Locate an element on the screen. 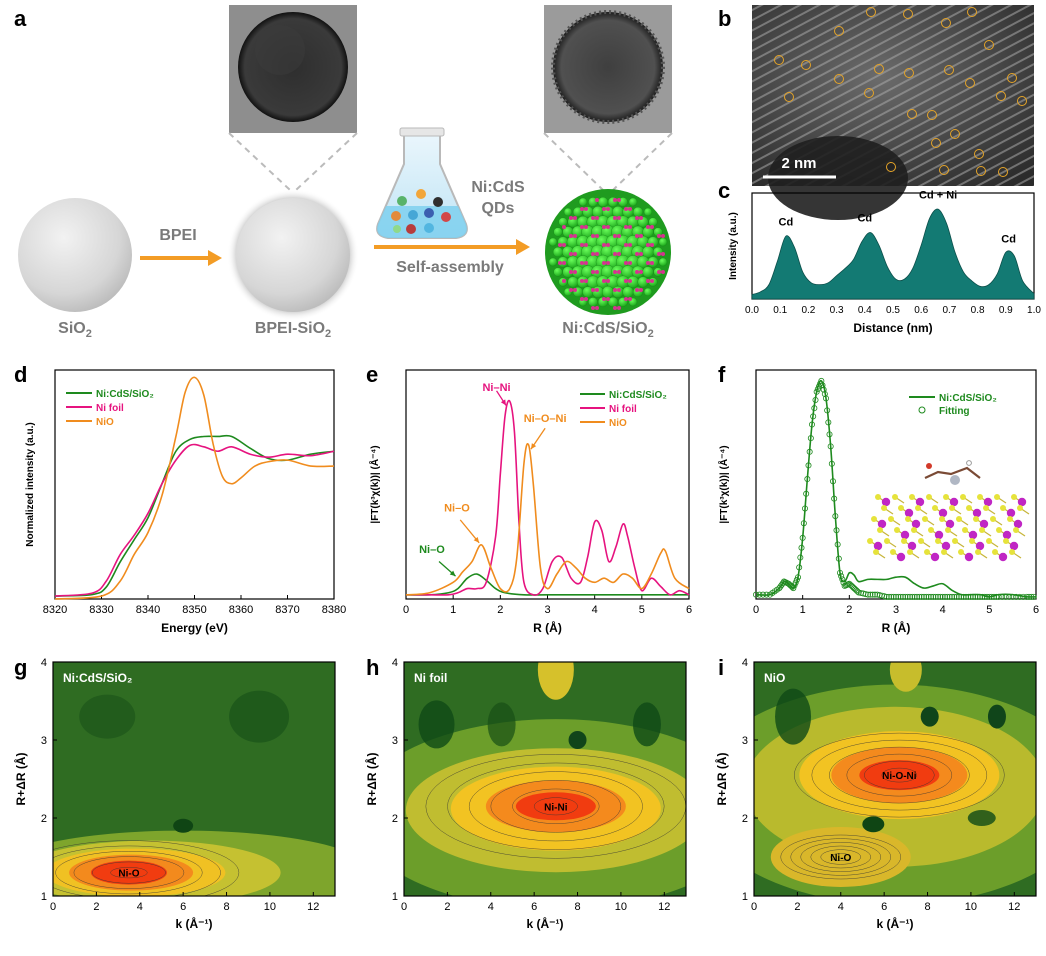 This screenshot has width=1046, height=956. y-tick-label: 3 is located at coordinates (44, 741).